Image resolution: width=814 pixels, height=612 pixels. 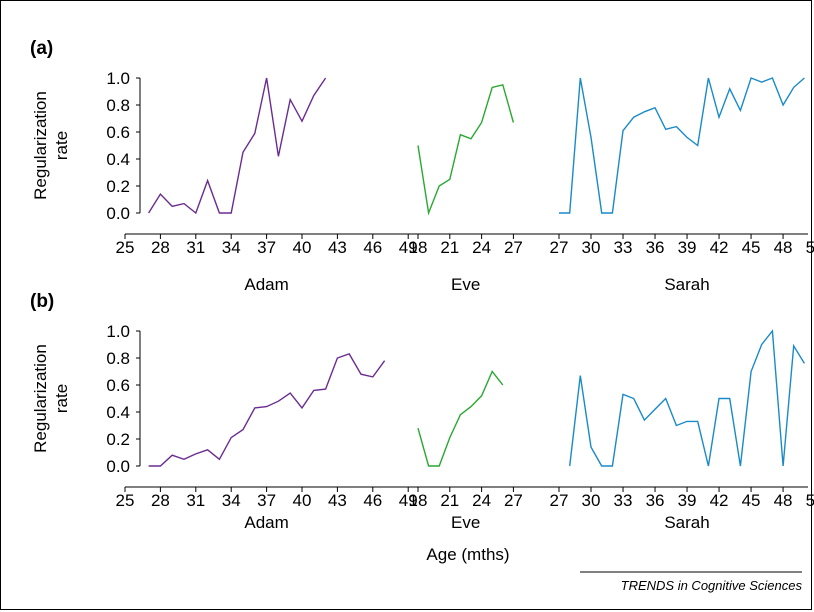 What do you see at coordinates (449, 500) in the screenshot?
I see `x-tick-label-eve: 21` at bounding box center [449, 500].